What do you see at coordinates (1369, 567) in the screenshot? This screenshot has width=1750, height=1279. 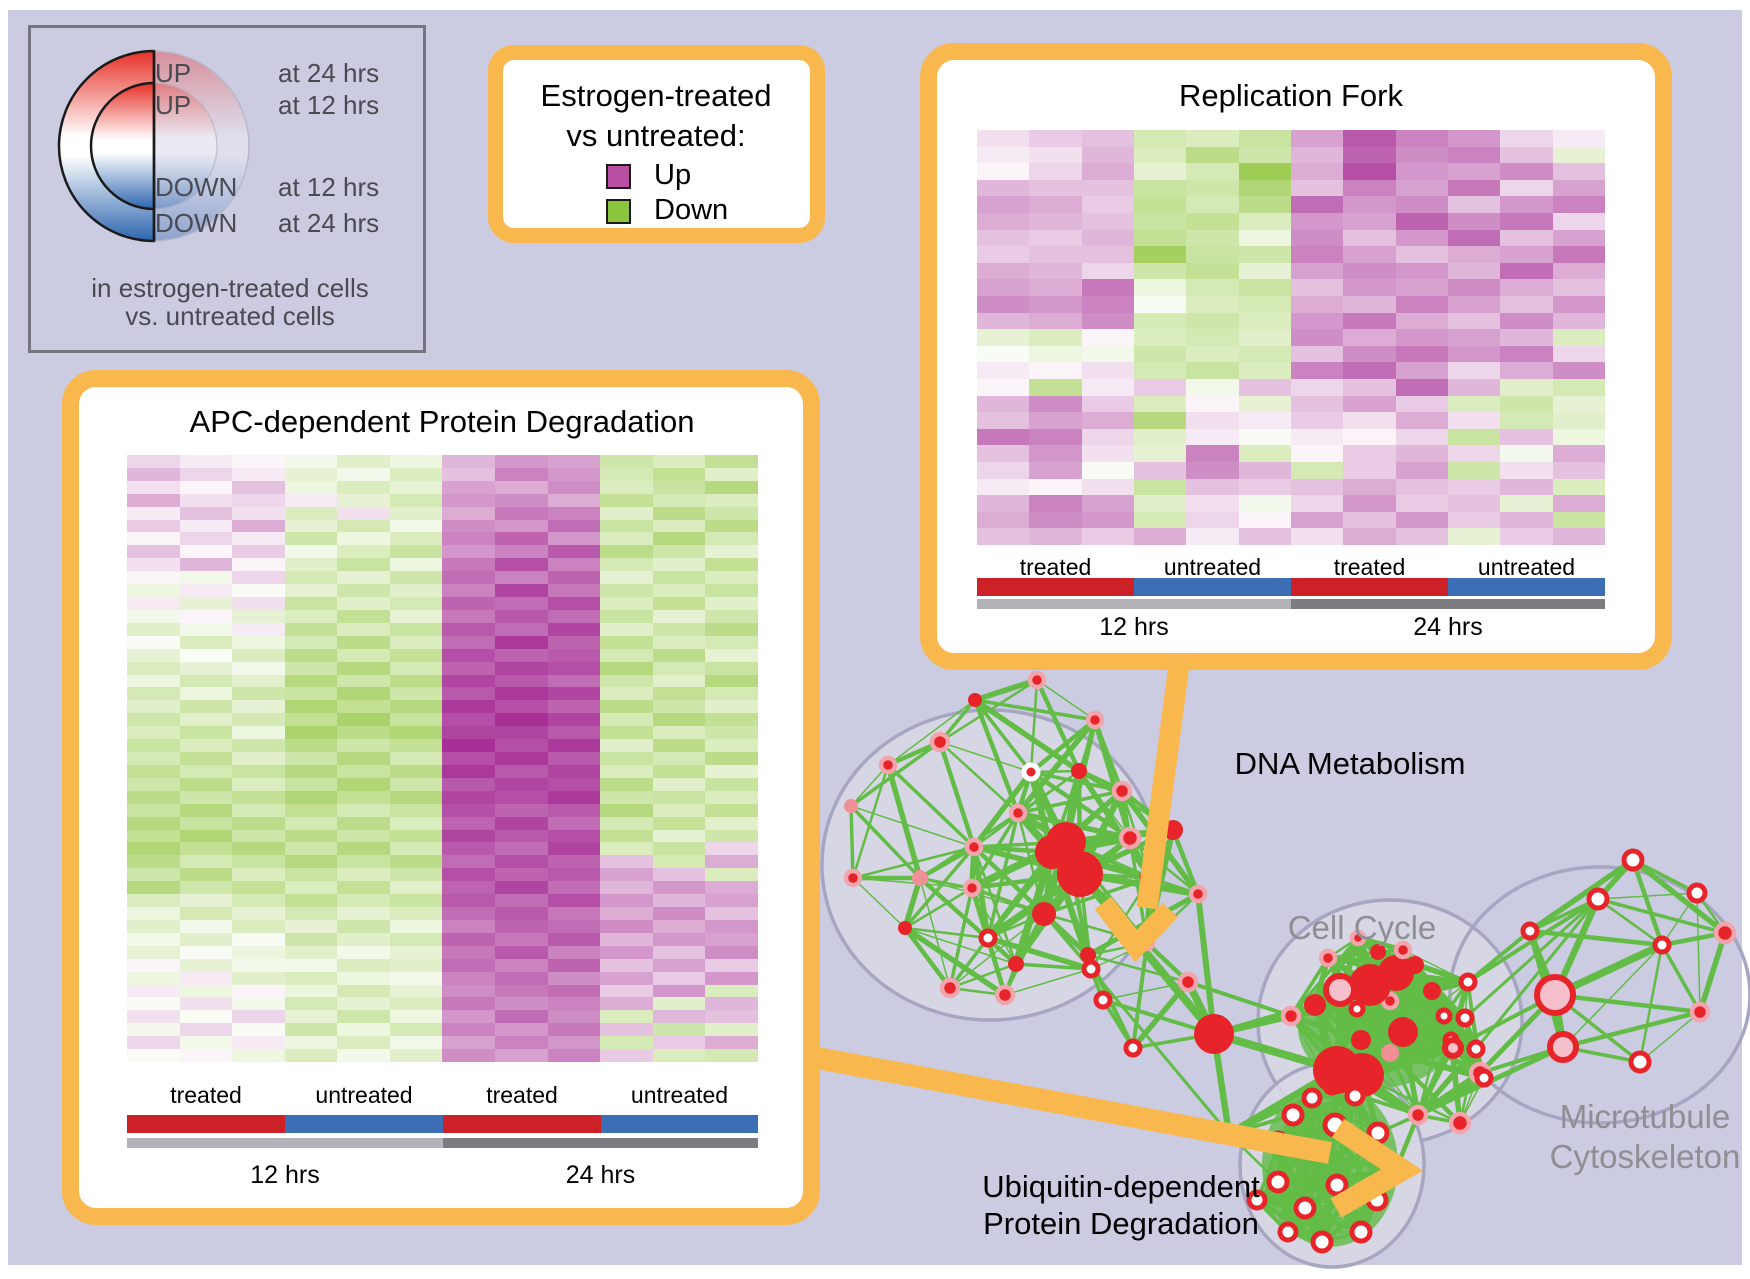 I see `column-group-label-treated: treated` at bounding box center [1369, 567].